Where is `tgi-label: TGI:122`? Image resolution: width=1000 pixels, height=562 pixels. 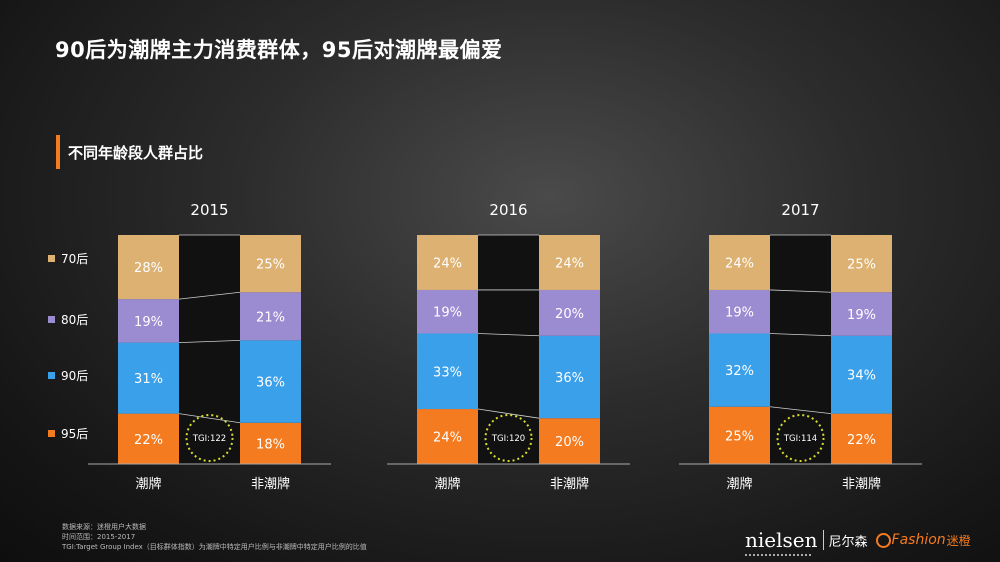
tgi-label: TGI:122 is located at coordinates (209, 439).